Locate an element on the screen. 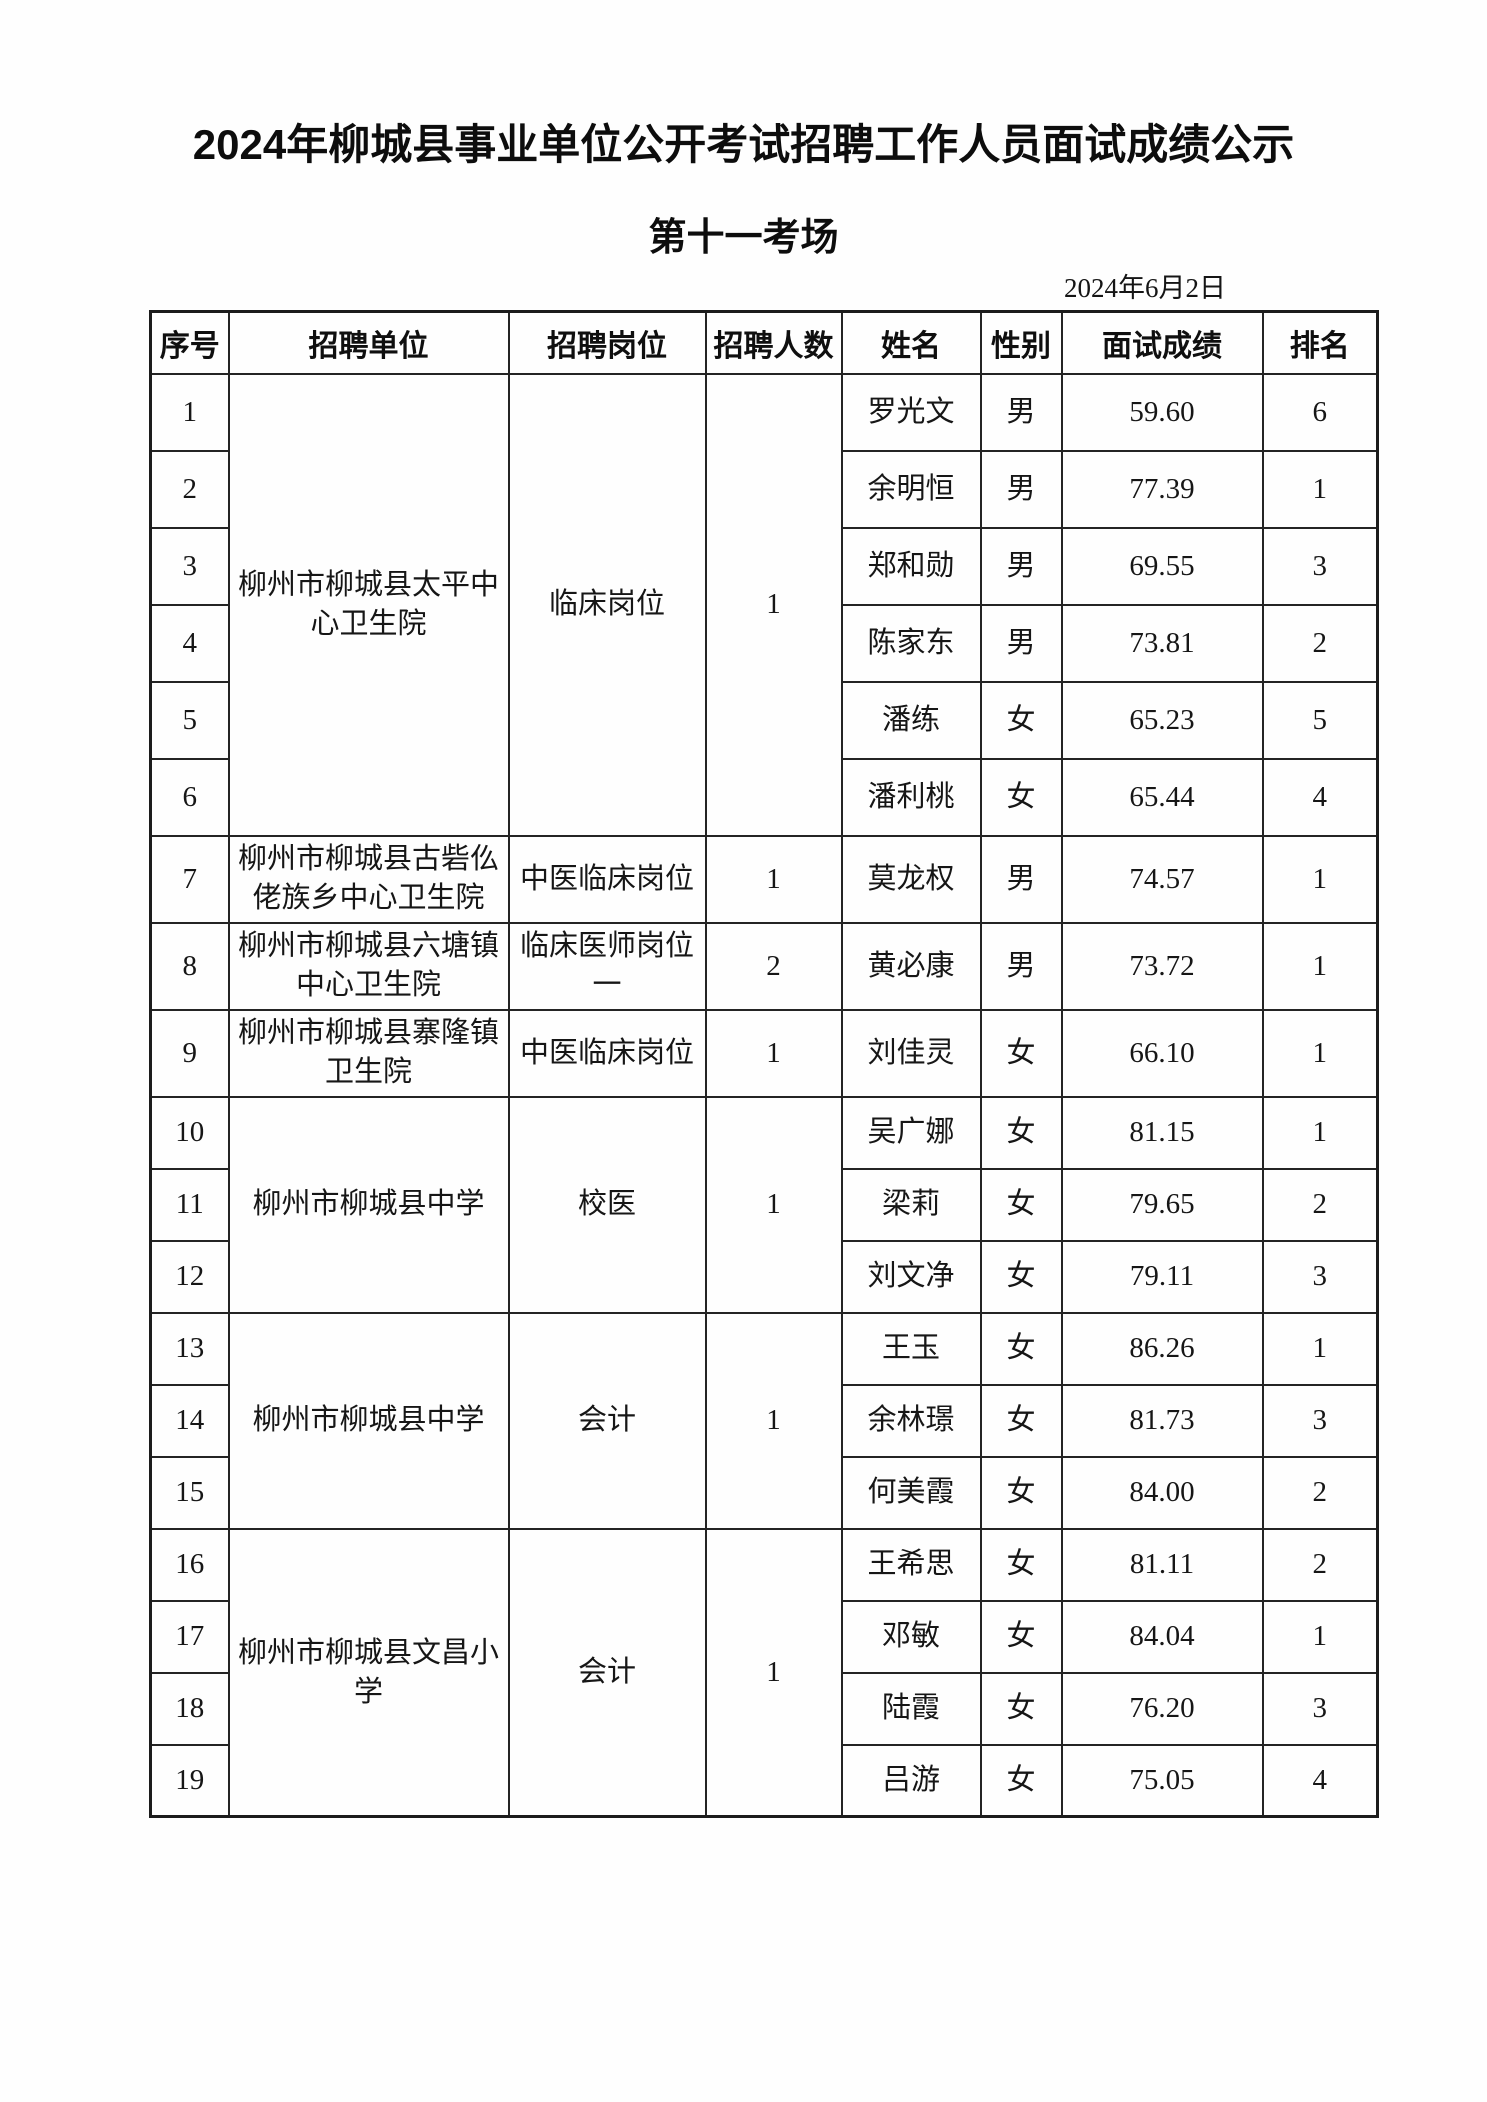  col-header-rank: 排名 is located at coordinates (1320, 342).